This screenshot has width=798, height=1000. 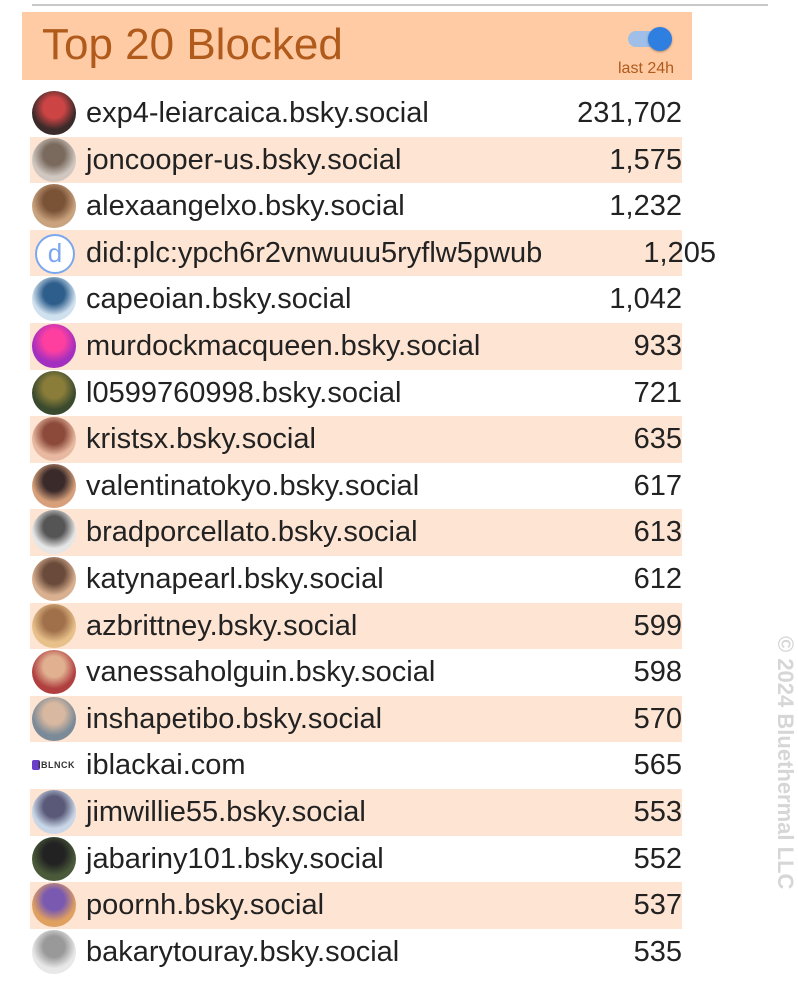 I want to click on list-item: bradporcellato.bsky.social 613, so click(x=356, y=532).